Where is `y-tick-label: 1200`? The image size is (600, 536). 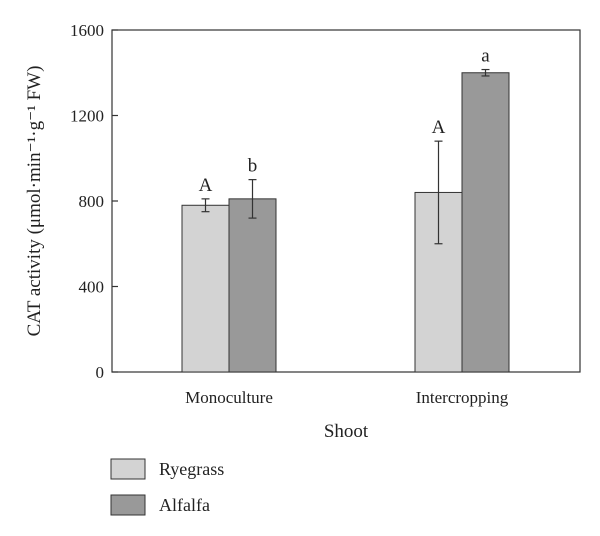 y-tick-label: 1200 is located at coordinates (87, 116).